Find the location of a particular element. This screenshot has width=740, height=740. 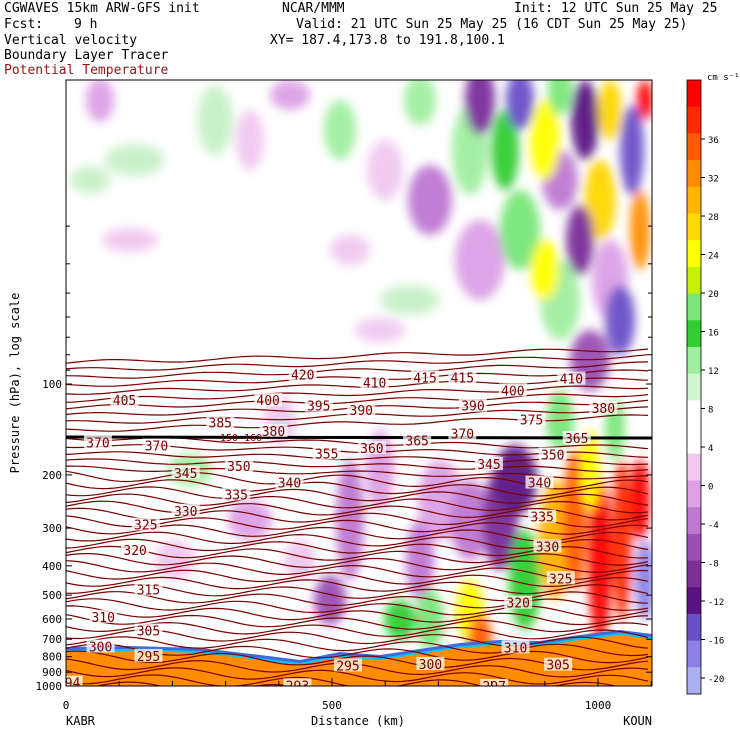

theta-label: 293 is located at coordinates (297, 686).